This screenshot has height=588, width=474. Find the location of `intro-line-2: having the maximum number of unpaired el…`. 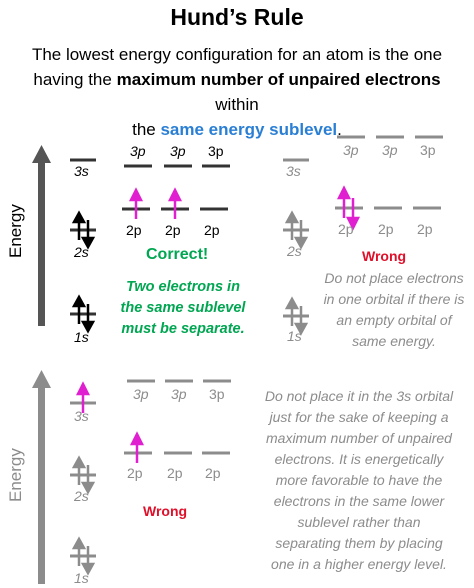

intro-line-2: having the maximum number of unpaired el… is located at coordinates (237, 92).